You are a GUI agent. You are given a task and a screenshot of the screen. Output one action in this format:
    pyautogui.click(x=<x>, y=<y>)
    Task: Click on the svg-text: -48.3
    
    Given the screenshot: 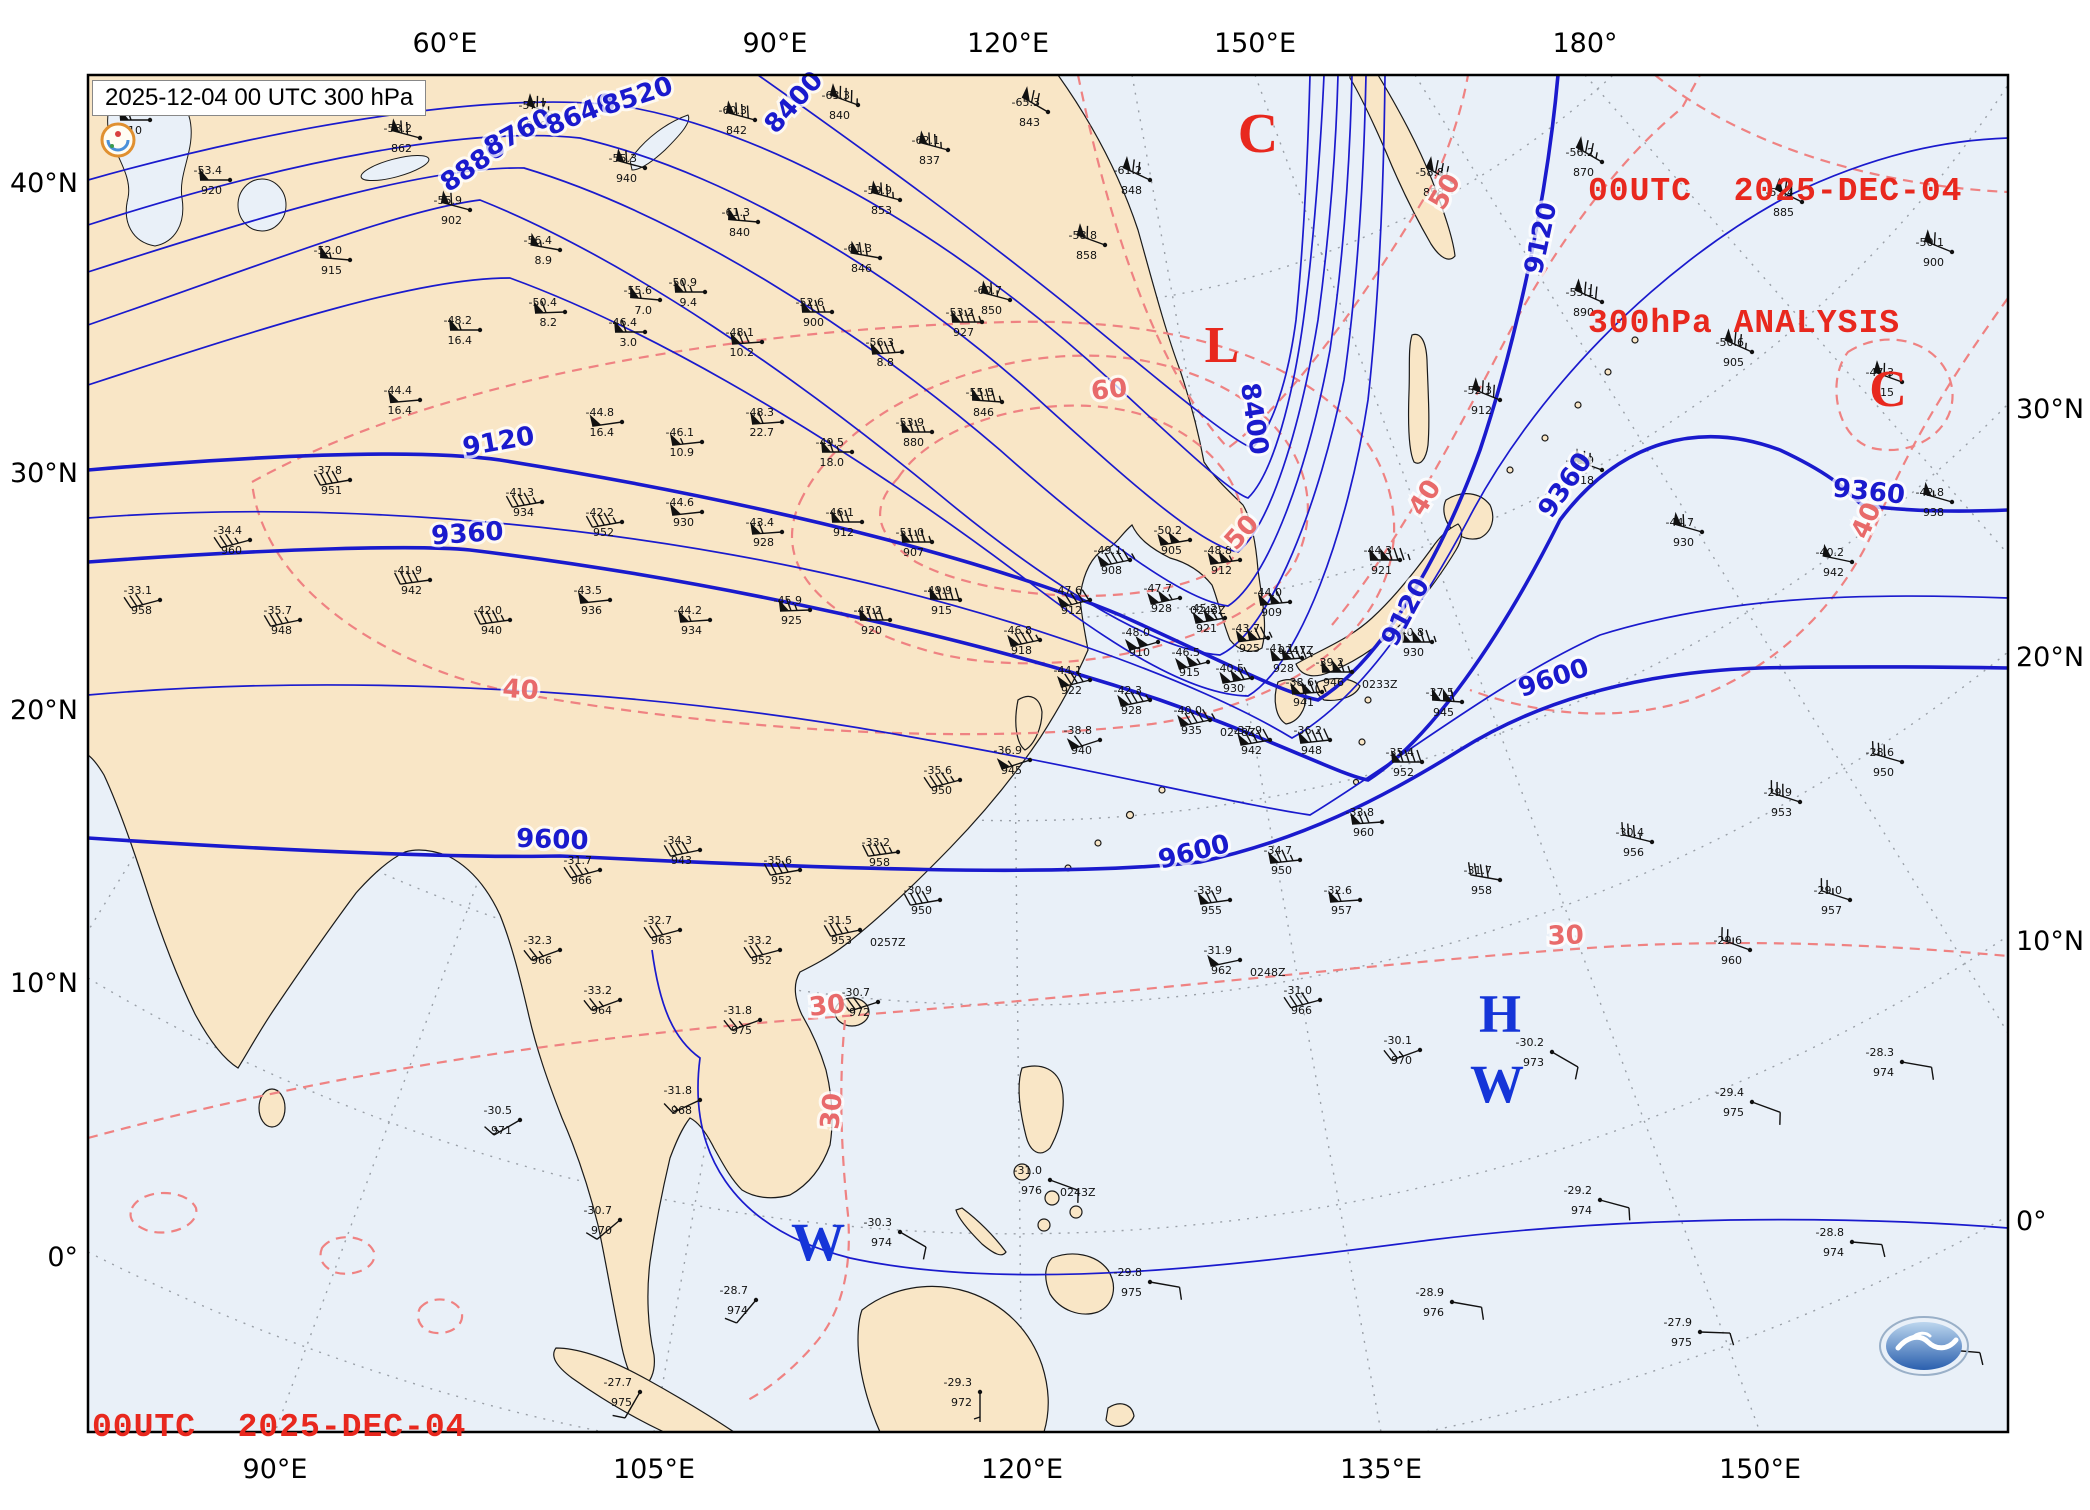 What is the action you would take?
    pyautogui.click(x=760, y=412)
    